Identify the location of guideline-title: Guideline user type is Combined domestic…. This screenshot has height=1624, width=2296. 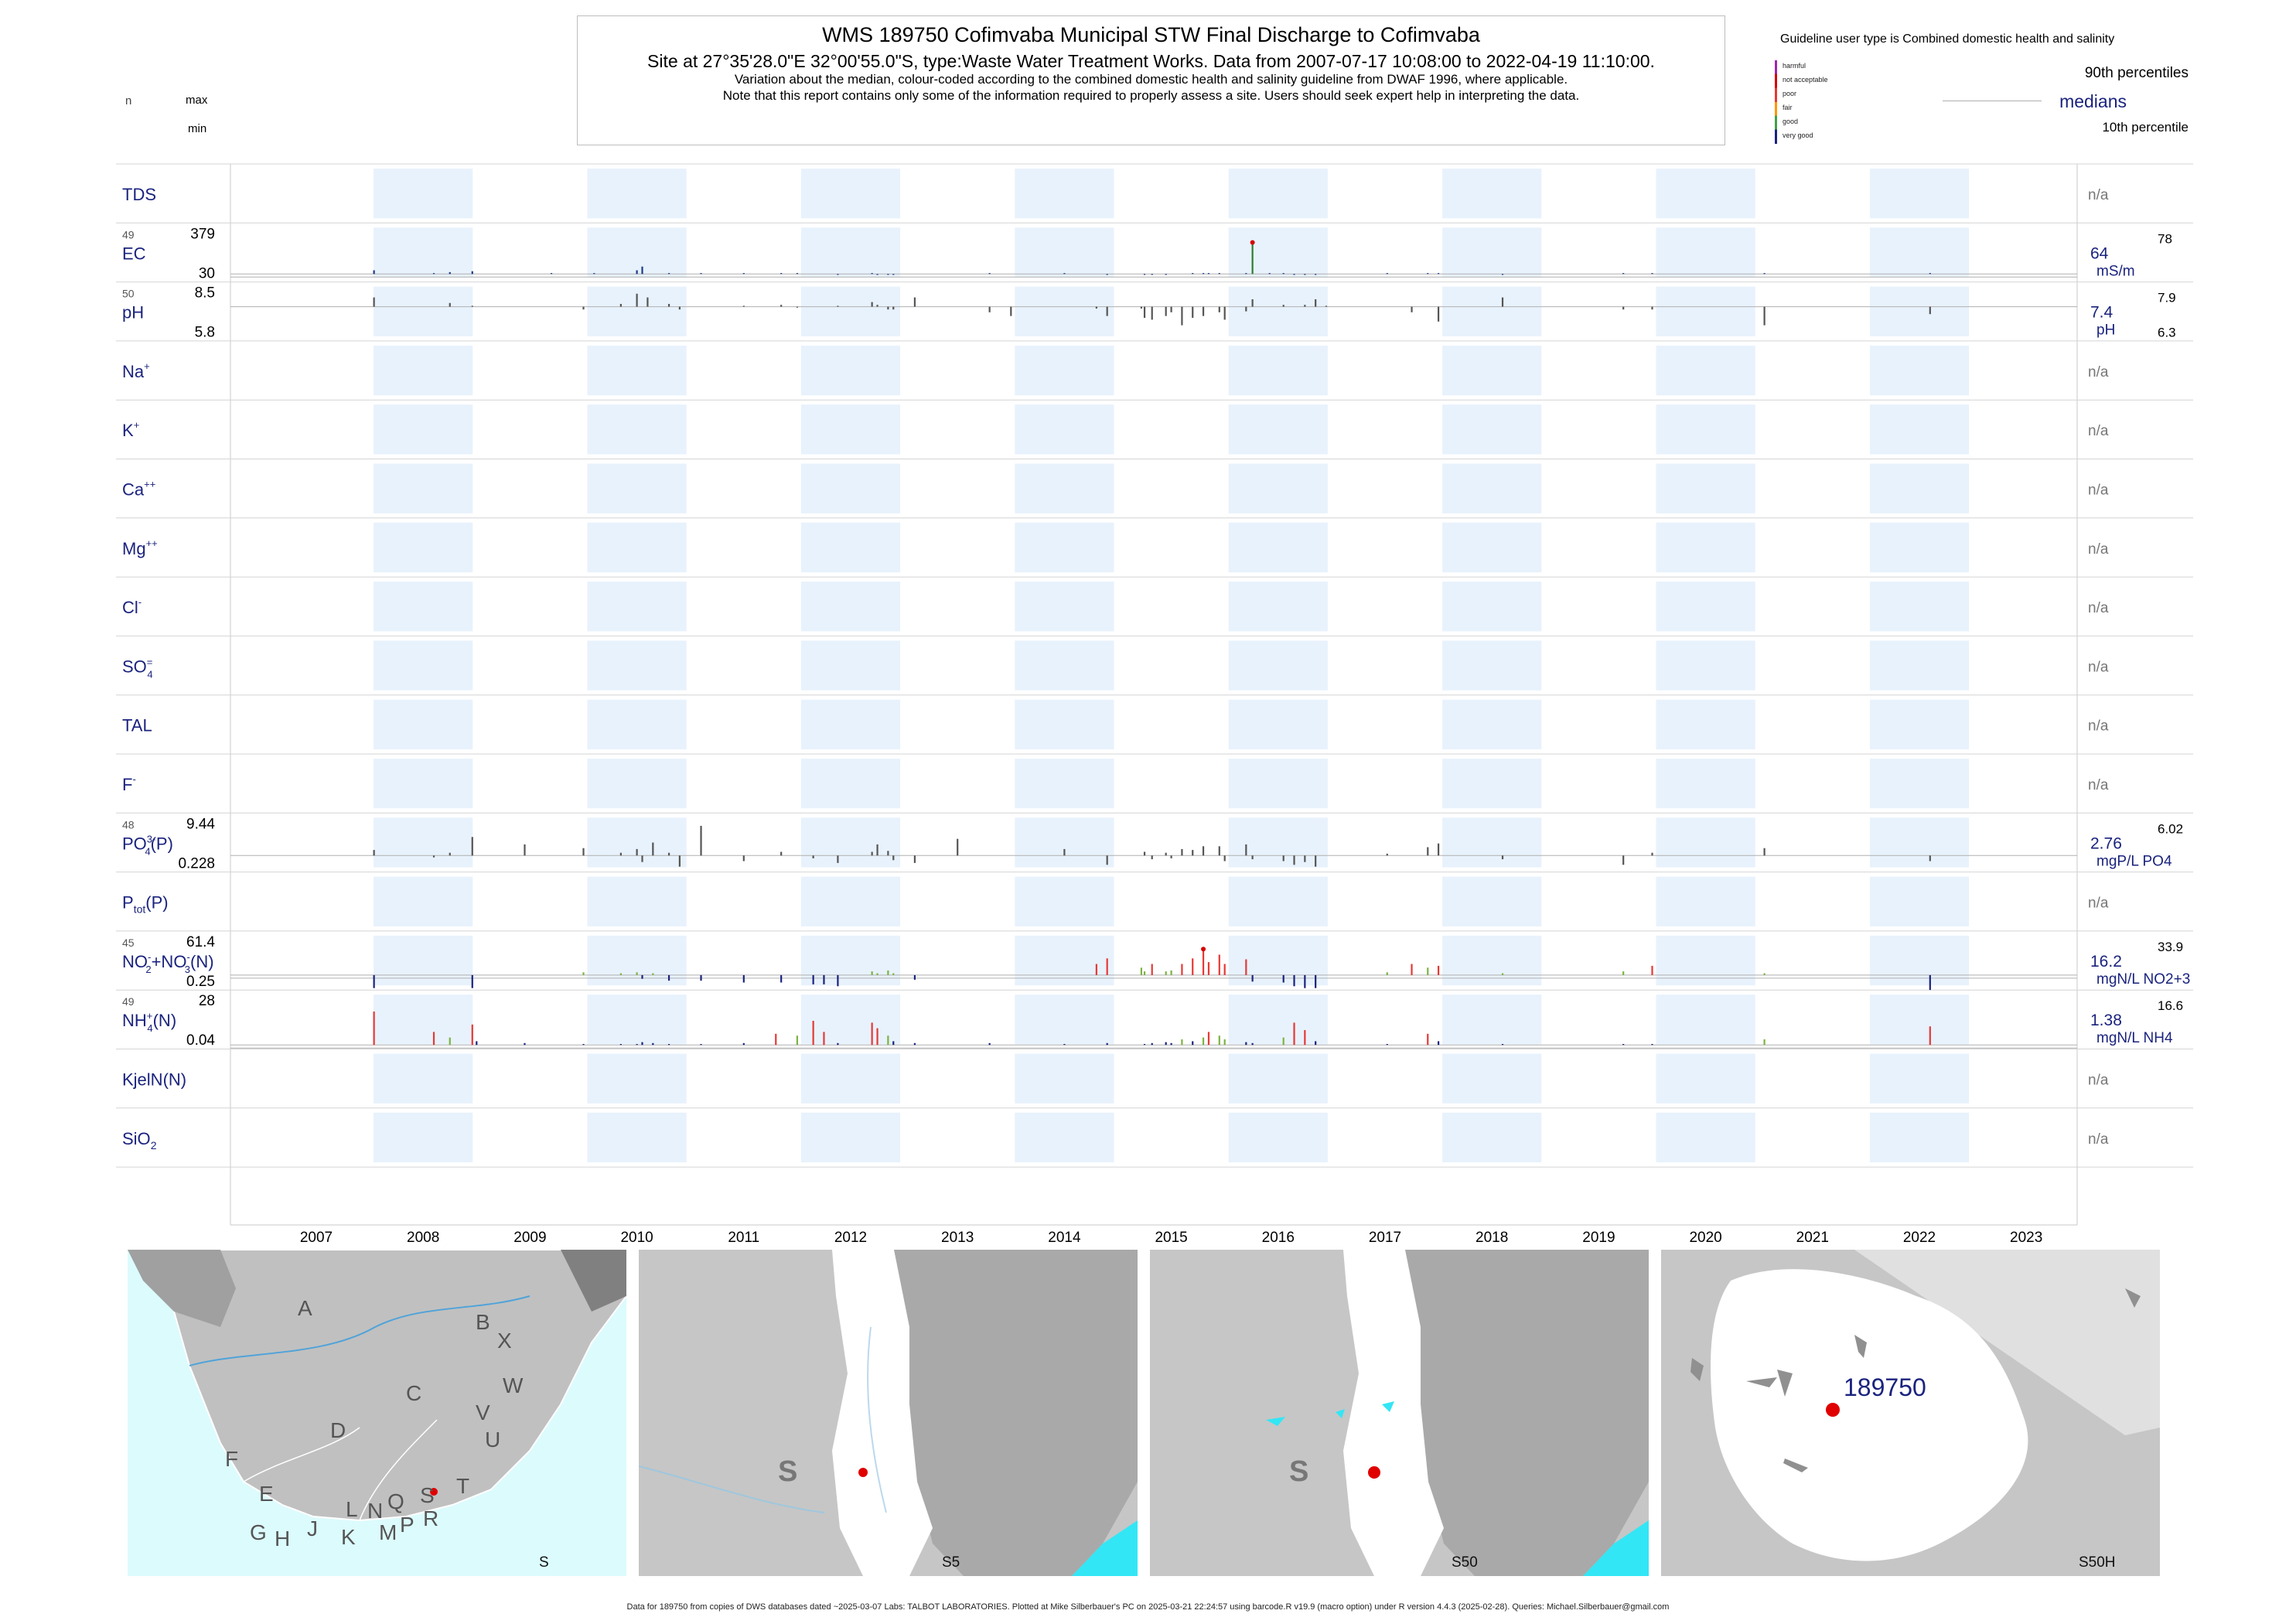
(1947, 39).